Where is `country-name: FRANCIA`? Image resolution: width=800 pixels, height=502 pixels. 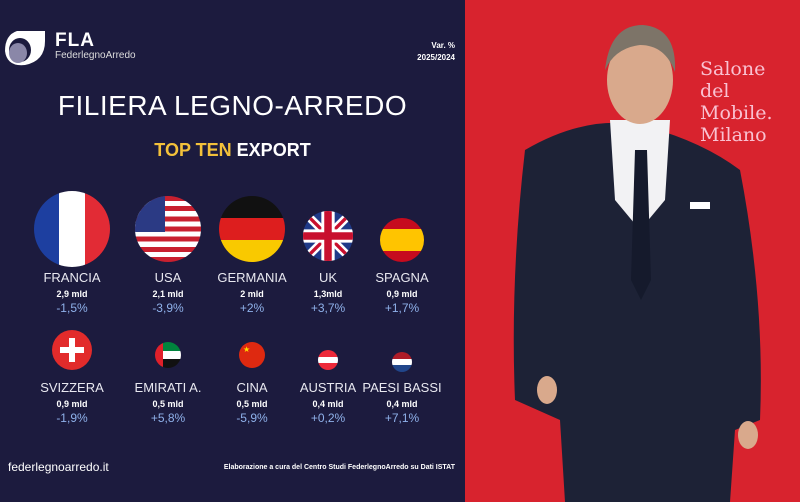 country-name: FRANCIA is located at coordinates (72, 277).